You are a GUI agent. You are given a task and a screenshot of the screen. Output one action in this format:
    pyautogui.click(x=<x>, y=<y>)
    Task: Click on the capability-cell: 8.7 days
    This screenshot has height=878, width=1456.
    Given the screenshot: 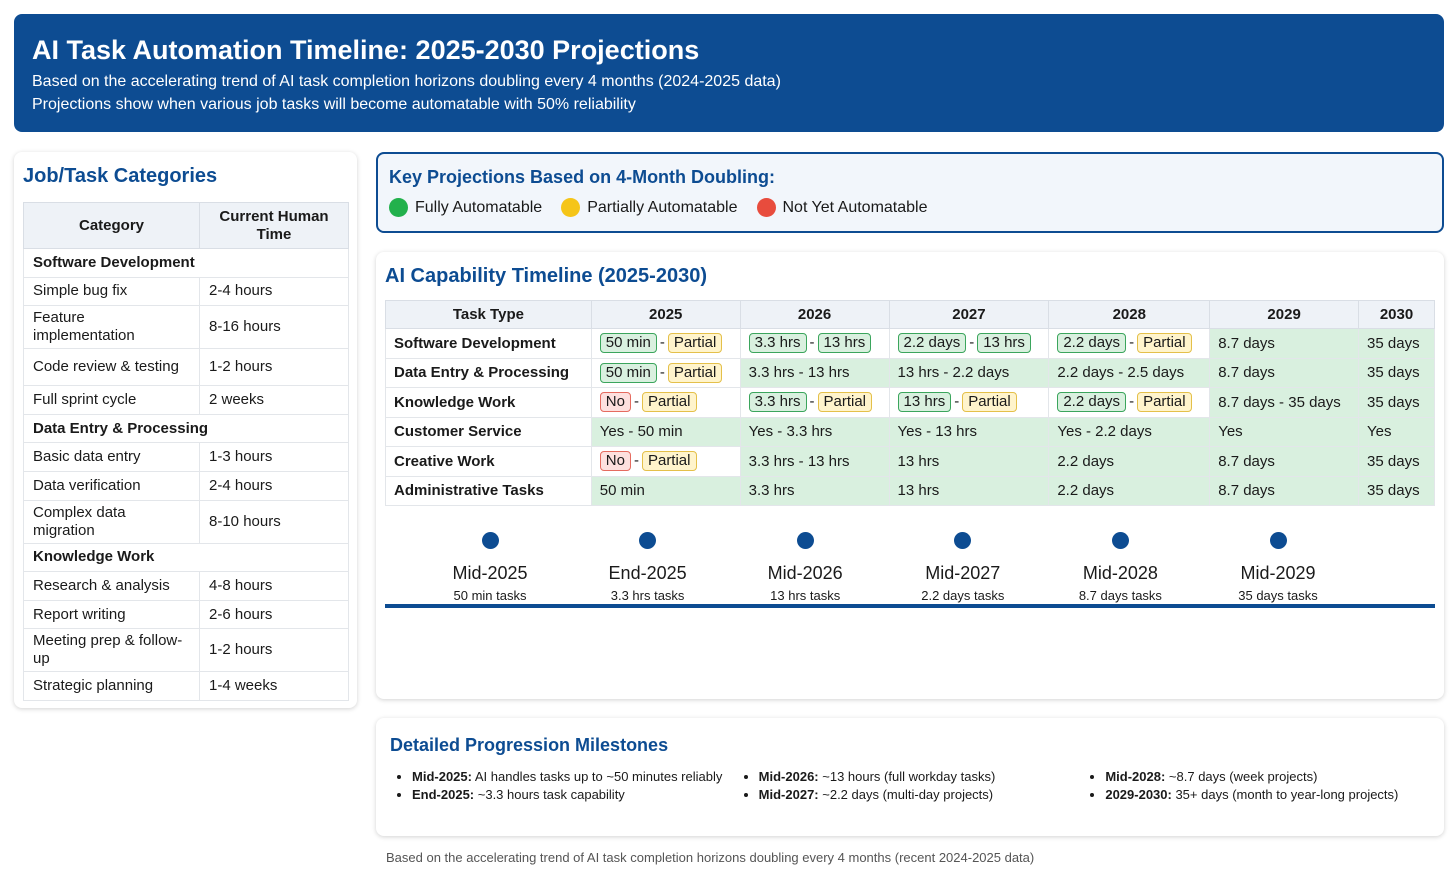 What is the action you would take?
    pyautogui.click(x=1284, y=343)
    